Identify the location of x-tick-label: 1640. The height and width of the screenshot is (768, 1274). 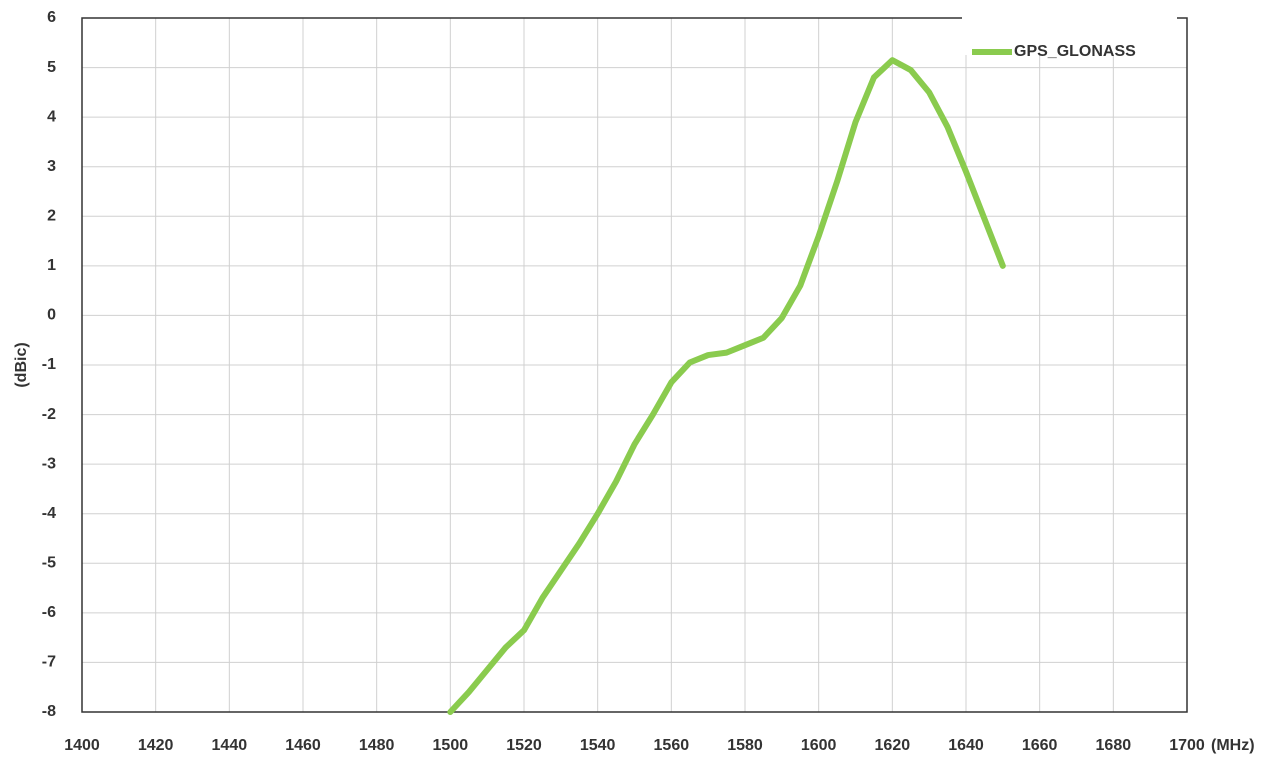
(966, 745).